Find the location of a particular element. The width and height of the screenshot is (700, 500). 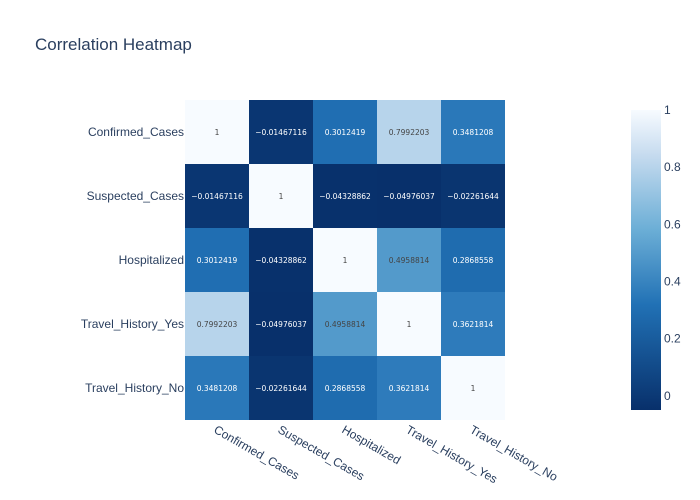

chart-title: Correlation Heatmap is located at coordinates (113, 44).